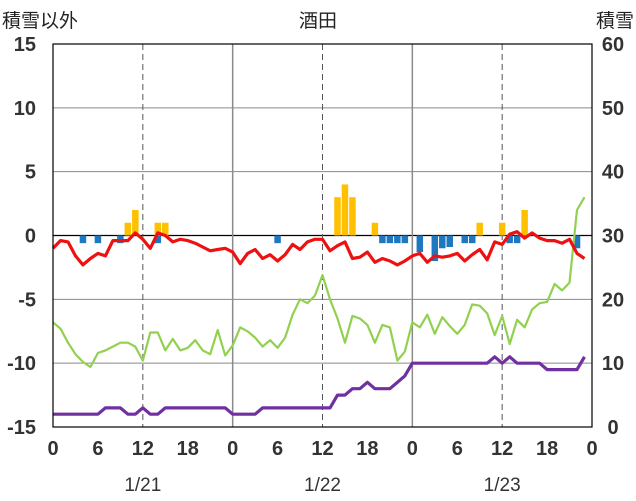 The height and width of the screenshot is (501, 636). I want to click on date-label: 1/21, so click(142, 485).